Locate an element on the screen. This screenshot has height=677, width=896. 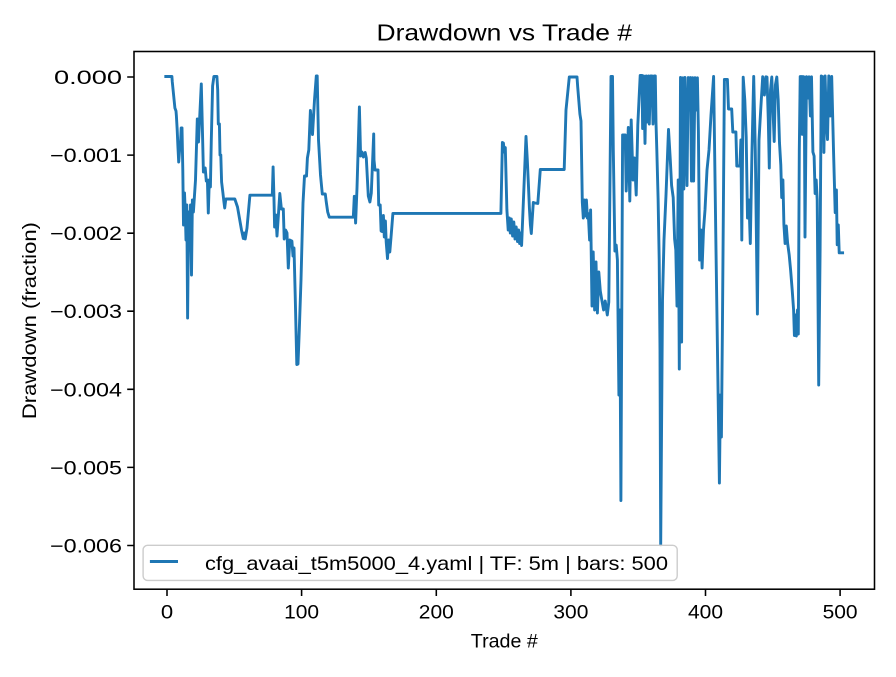
svg-text: Drawdown (fraction) is located at coordinates (30, 320).